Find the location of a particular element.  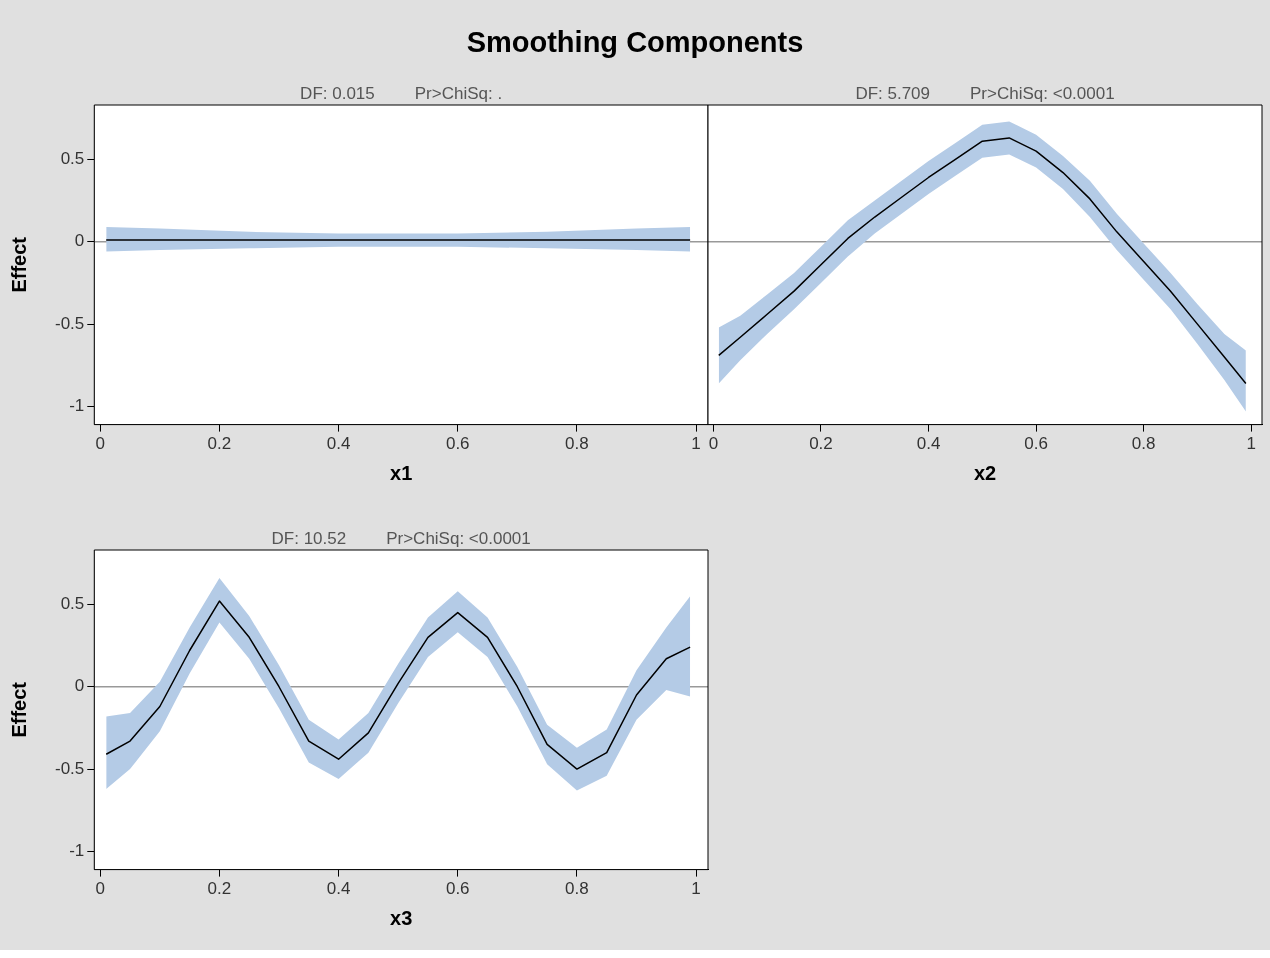

x-axis-title: x2 is located at coordinates (985, 472).